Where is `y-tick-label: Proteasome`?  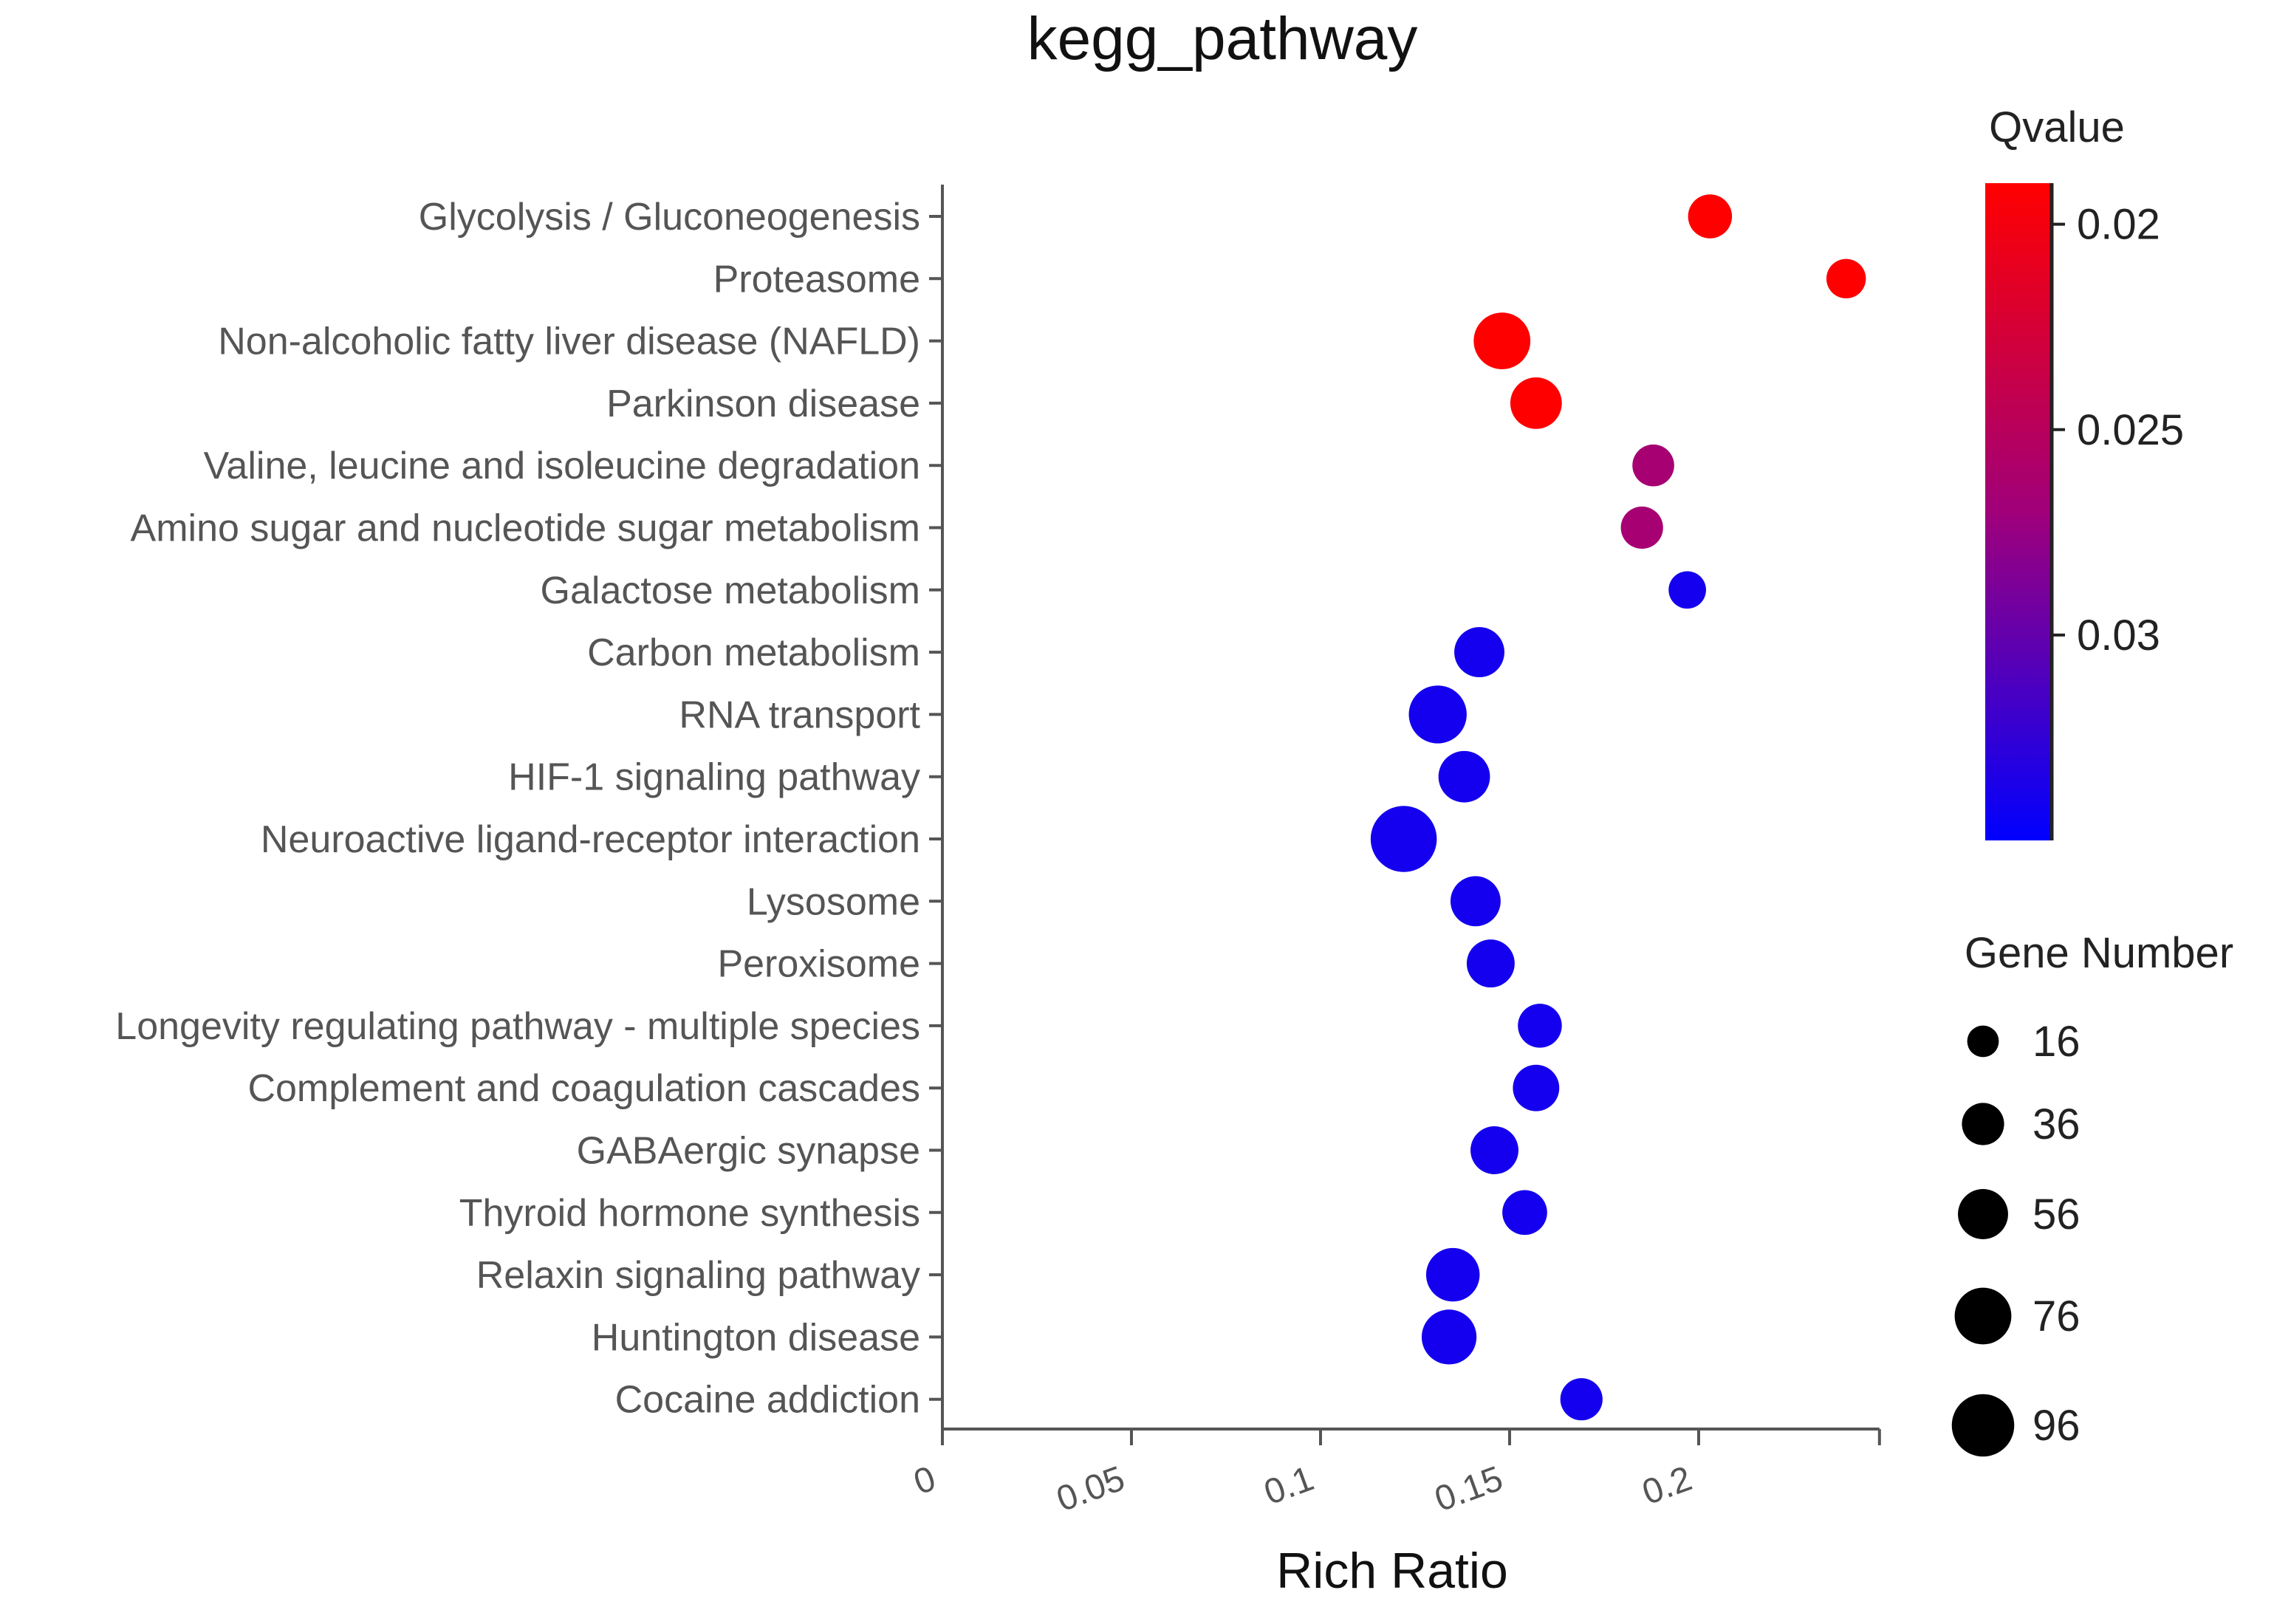 y-tick-label: Proteasome is located at coordinates (816, 279).